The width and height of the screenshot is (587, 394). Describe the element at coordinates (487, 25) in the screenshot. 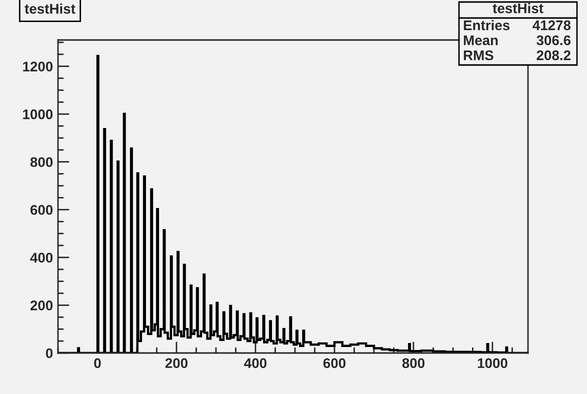

I see `text: Entries` at that location.